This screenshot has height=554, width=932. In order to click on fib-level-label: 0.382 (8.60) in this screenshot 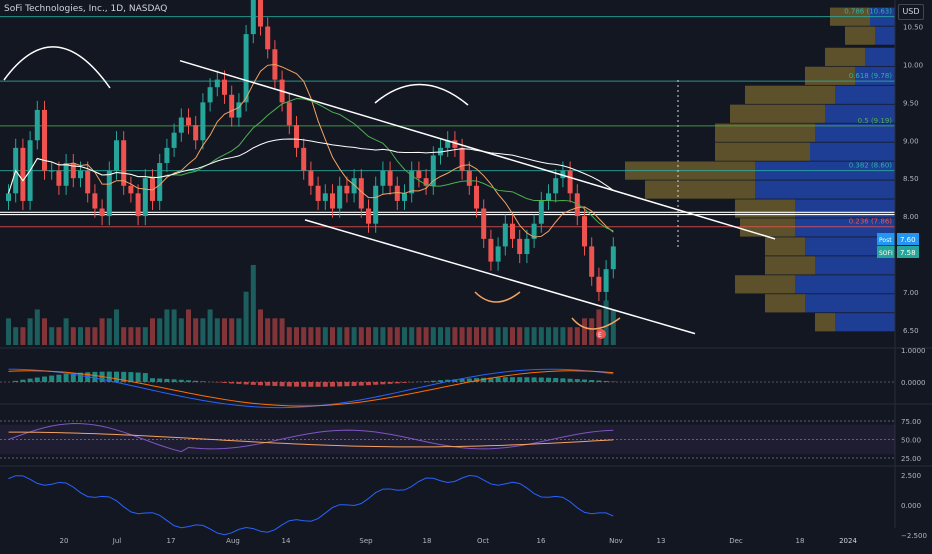, I will do `click(871, 166)`.